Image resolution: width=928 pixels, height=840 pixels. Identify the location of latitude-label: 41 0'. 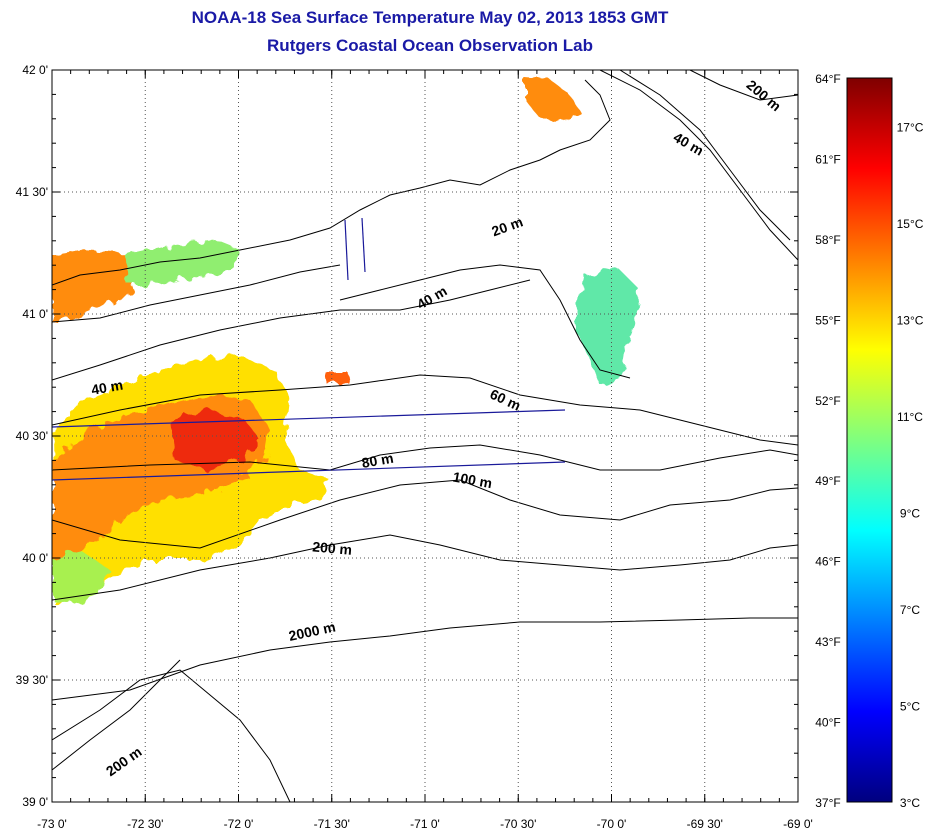
(35, 314).